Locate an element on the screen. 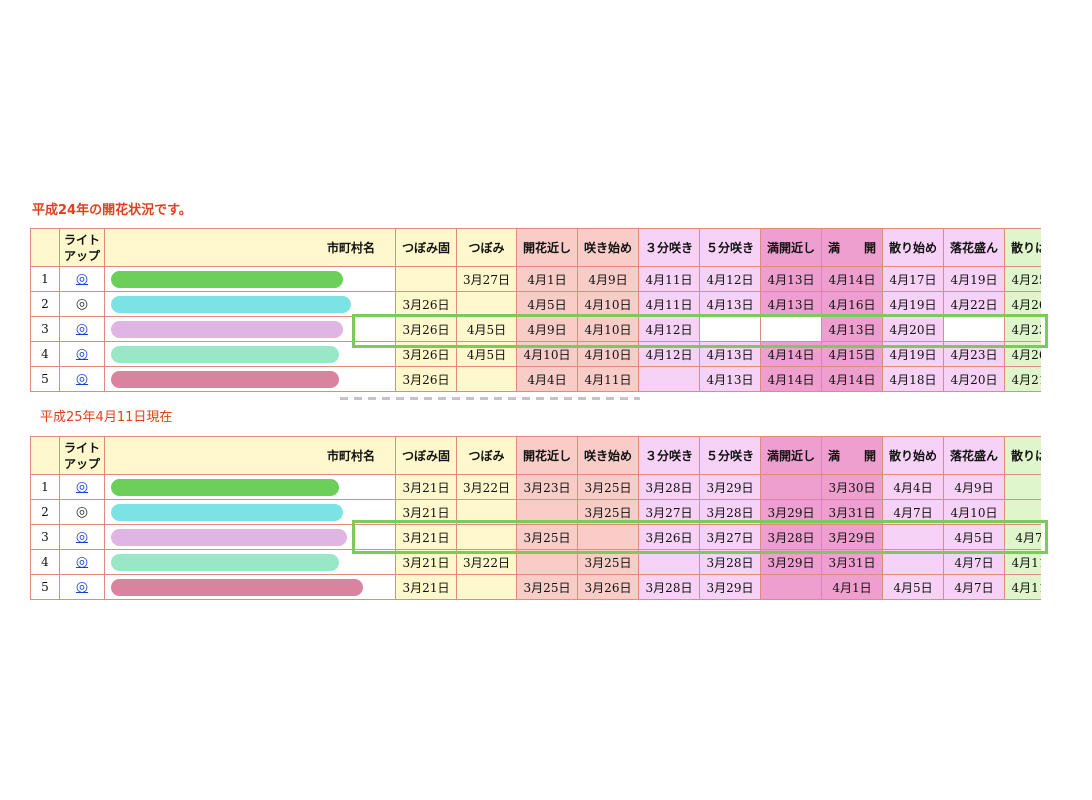 The height and width of the screenshot is (800, 1092). date-sakihajime: 3月26日 is located at coordinates (608, 587).